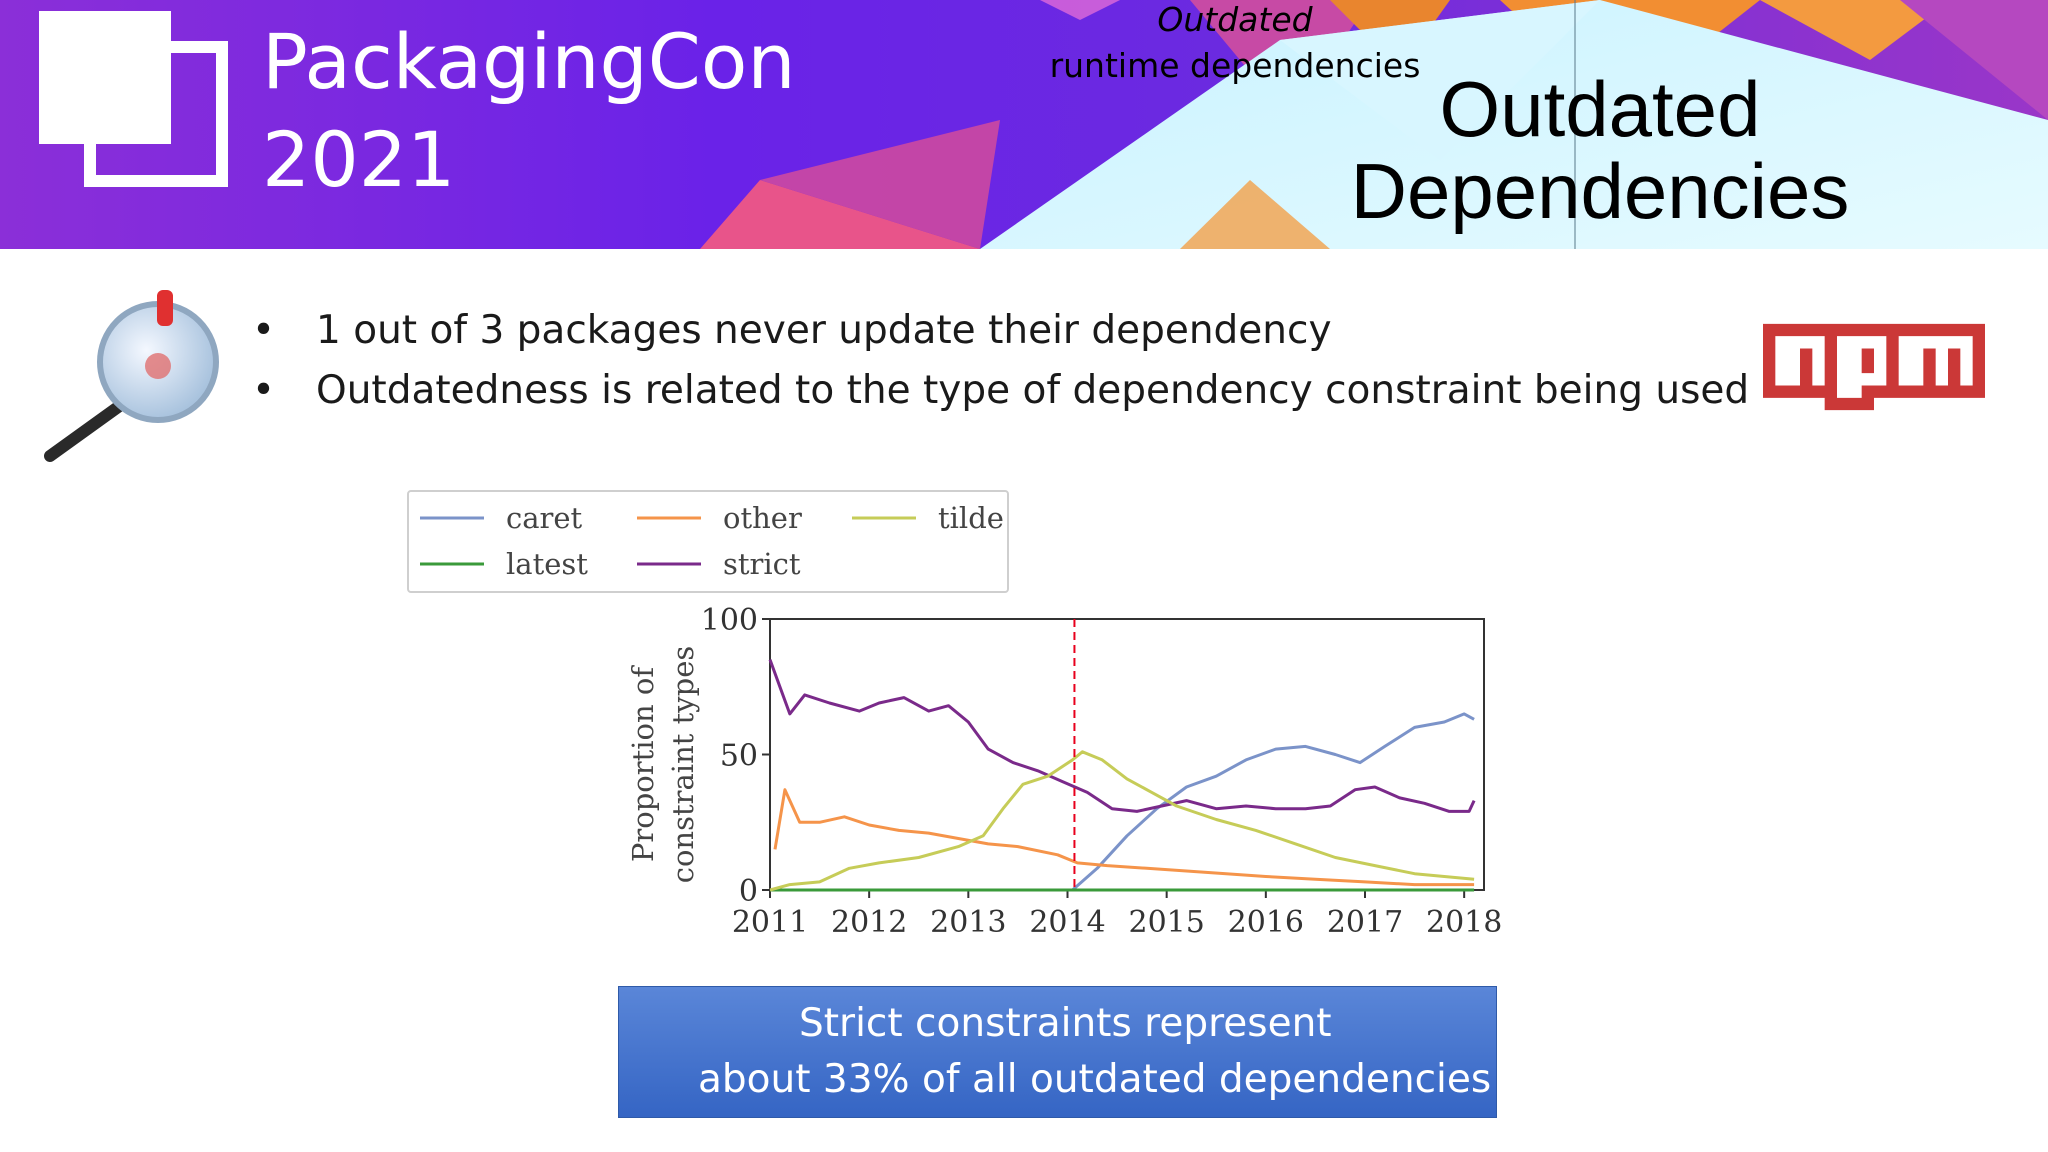 The image size is (2048, 1152). What do you see at coordinates (529, 61) in the screenshot?
I see `conference-name: PackagingCon` at bounding box center [529, 61].